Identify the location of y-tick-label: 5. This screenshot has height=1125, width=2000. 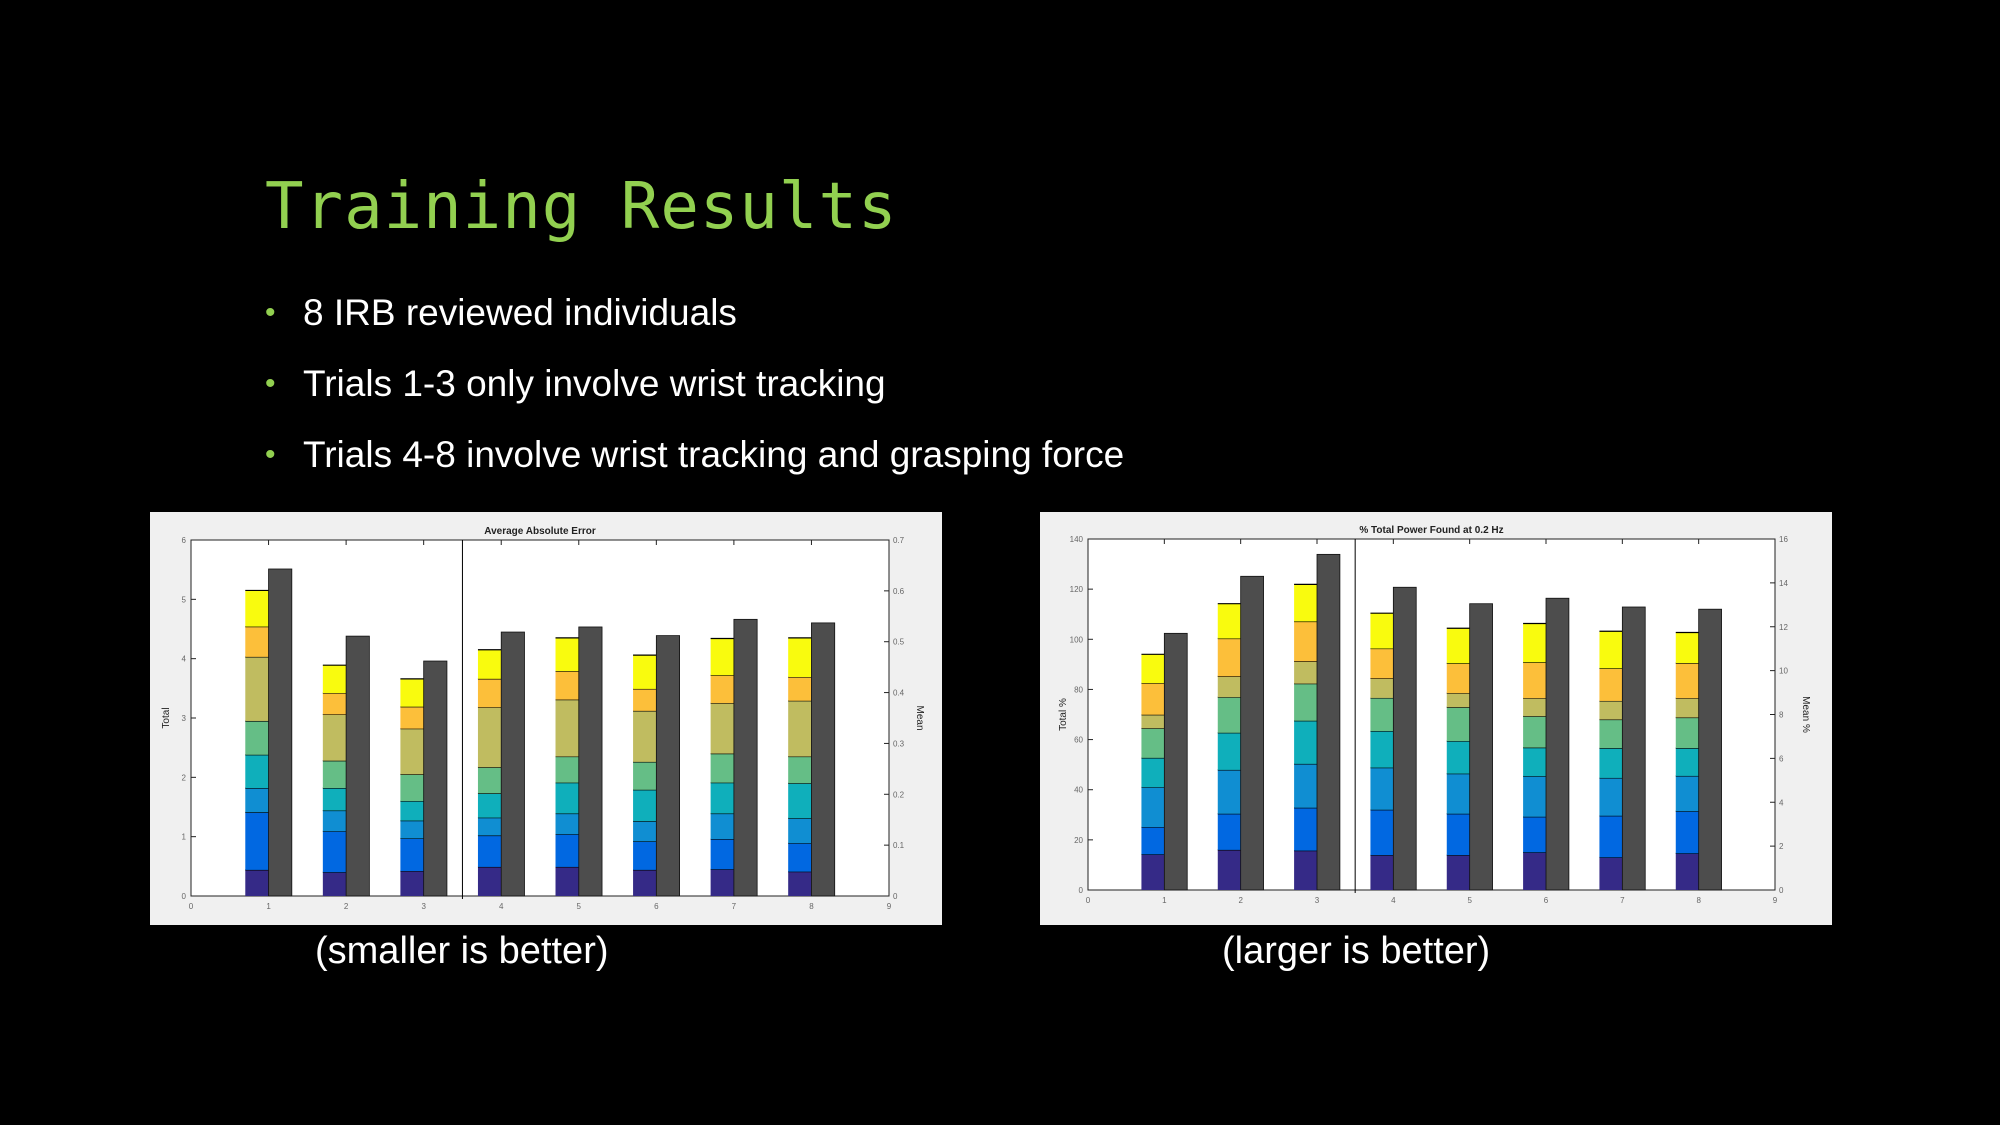
(184, 599).